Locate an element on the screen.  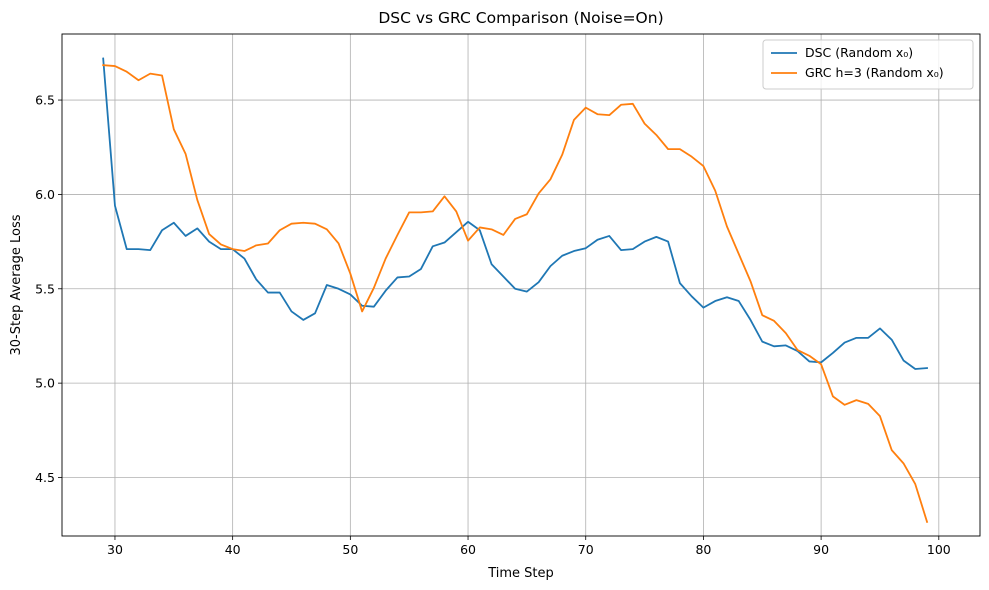
y-tick-label: 6.0 is located at coordinates (45, 194).